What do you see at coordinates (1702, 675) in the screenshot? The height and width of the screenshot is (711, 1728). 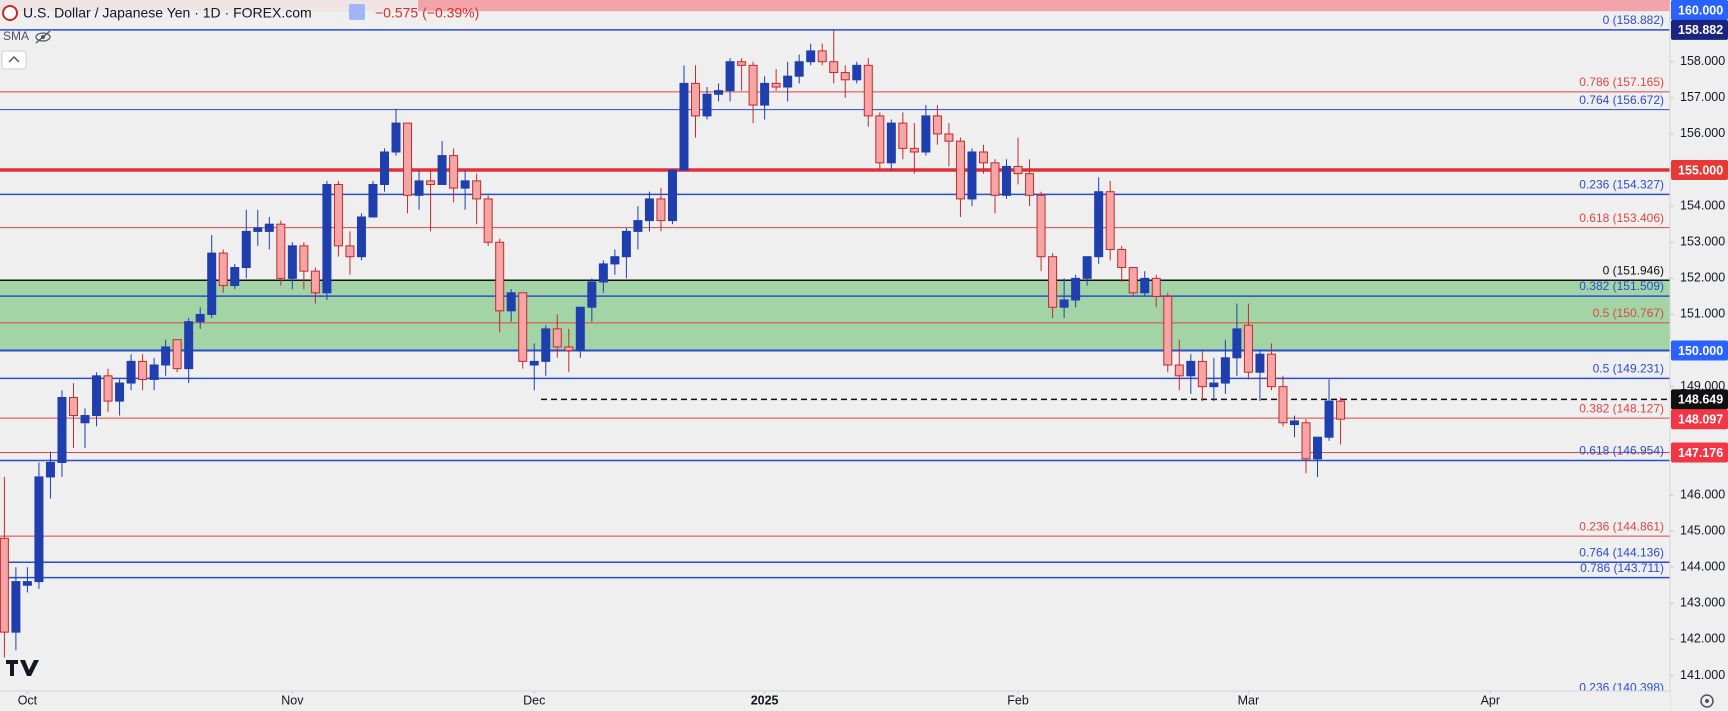 I see `y-tick-label: 141.000` at bounding box center [1702, 675].